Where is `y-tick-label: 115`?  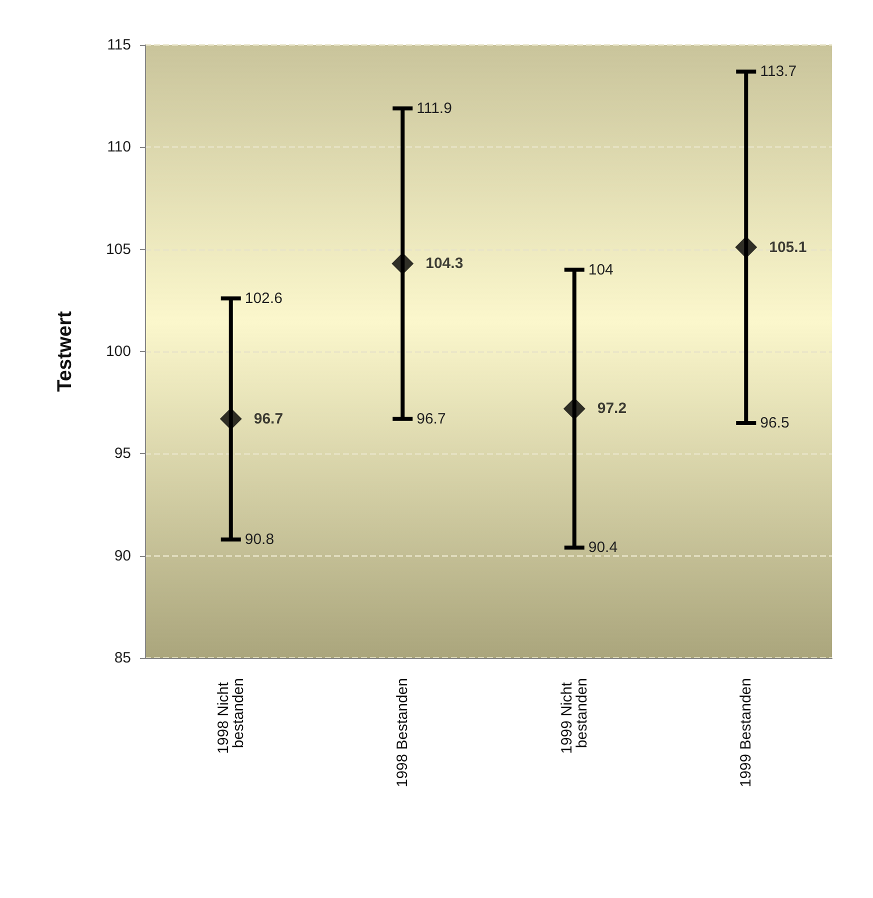 y-tick-label: 115 is located at coordinates (119, 45).